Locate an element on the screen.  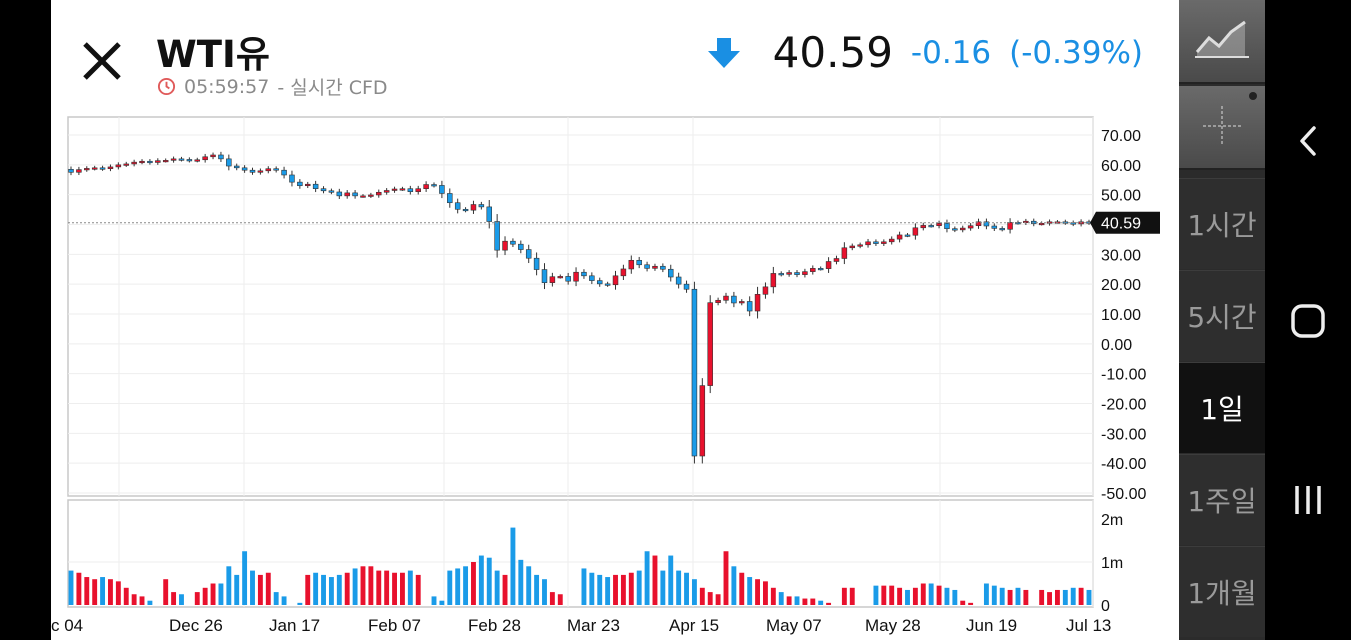
y-tick-label: 20.00 is located at coordinates (1121, 285).